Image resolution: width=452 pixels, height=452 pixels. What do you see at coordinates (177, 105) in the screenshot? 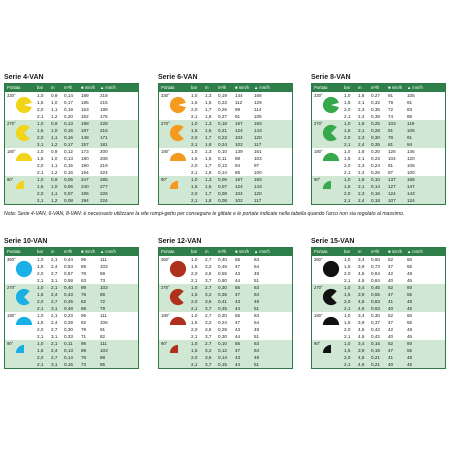
I see `330-degree-arc-icon` at bounding box center [177, 105].